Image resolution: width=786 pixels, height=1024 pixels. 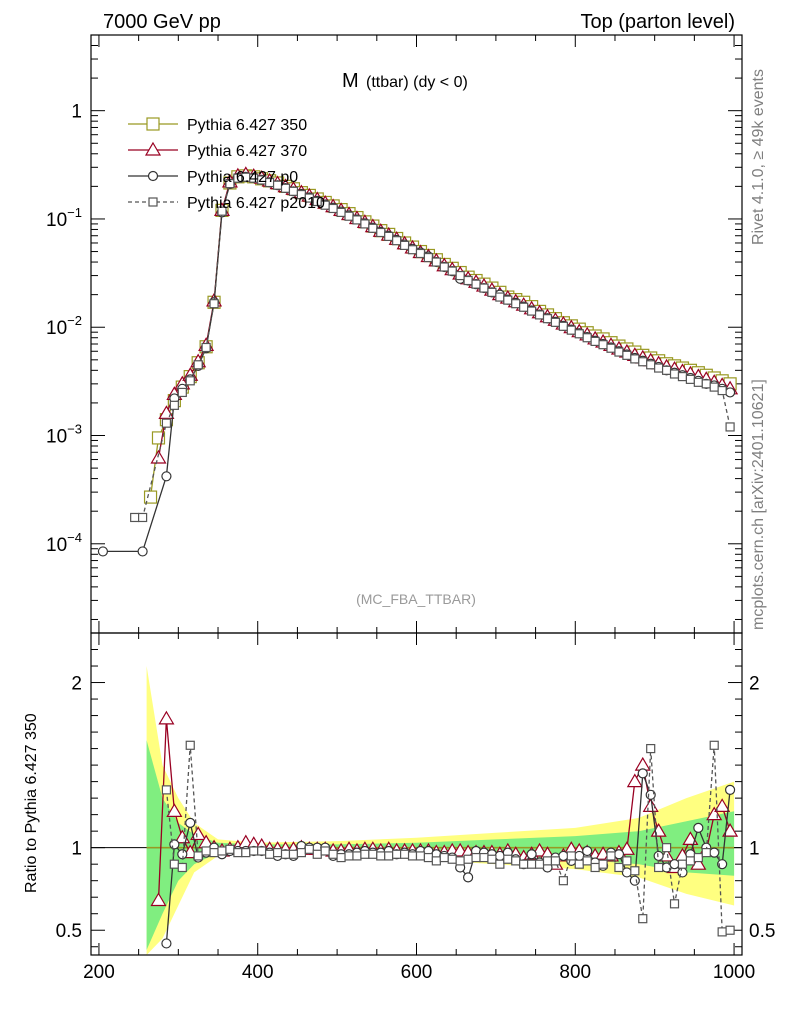 I want to click on rivet-label: Rivet 4.1.0, ≥ 49k events, so click(x=758, y=157).